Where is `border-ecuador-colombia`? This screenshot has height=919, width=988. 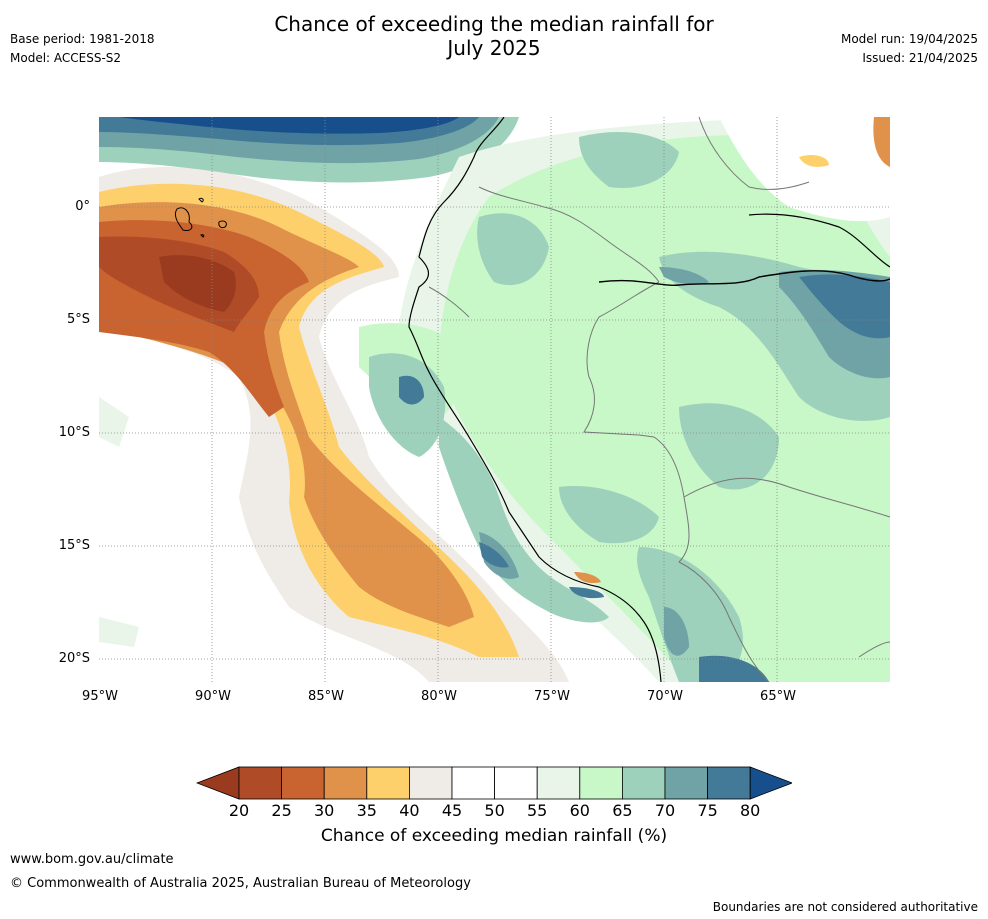 border-ecuador-colombia is located at coordinates (569, 234).